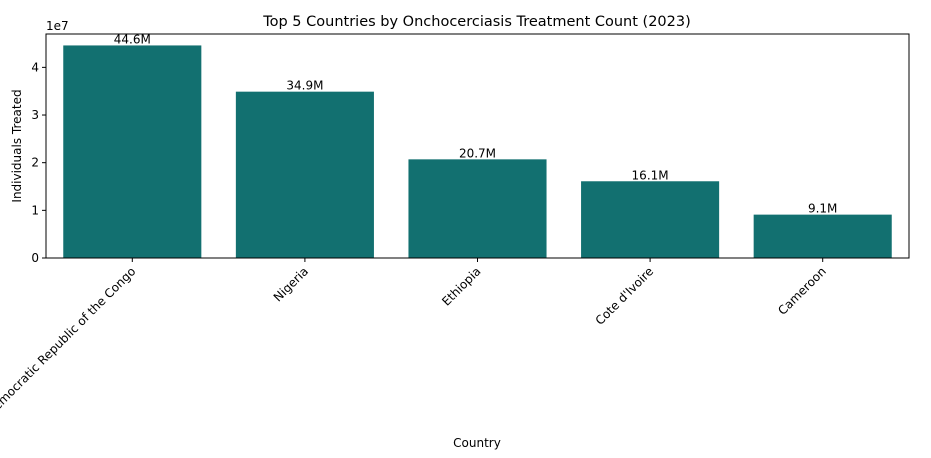 Image resolution: width=931 pixels, height=458 pixels. What do you see at coordinates (802, 291) in the screenshot?
I see `x-tick-label-4: Cameroon` at bounding box center [802, 291].